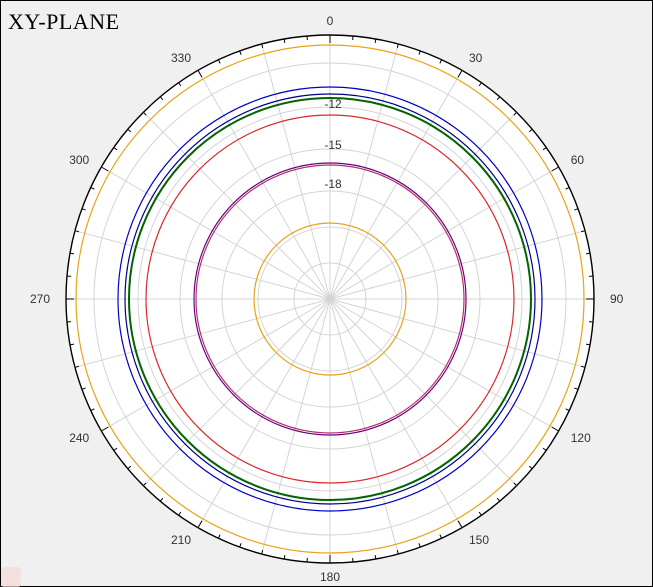 The image size is (653, 587). Describe the element at coordinates (40, 299) in the screenshot. I see `angle-label-270: 270` at that location.